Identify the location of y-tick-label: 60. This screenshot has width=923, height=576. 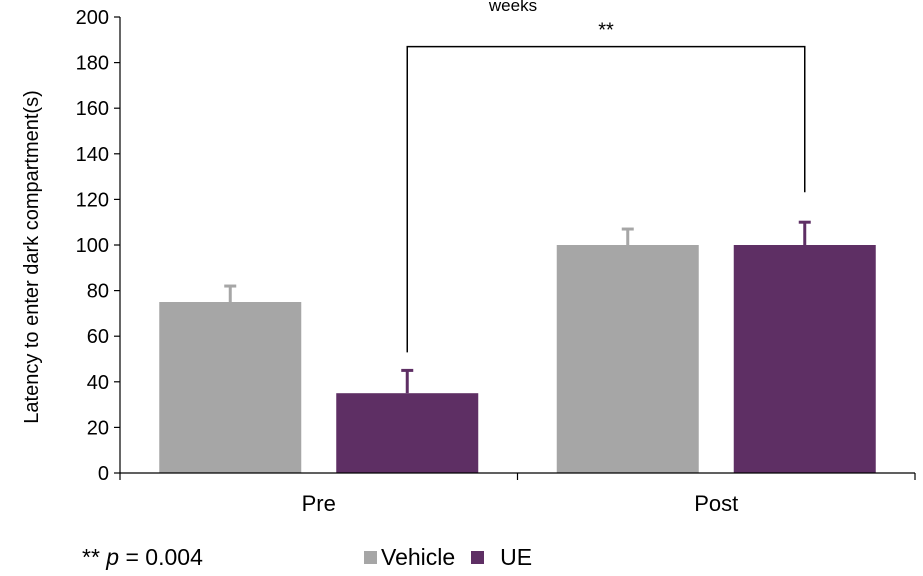
(98, 337).